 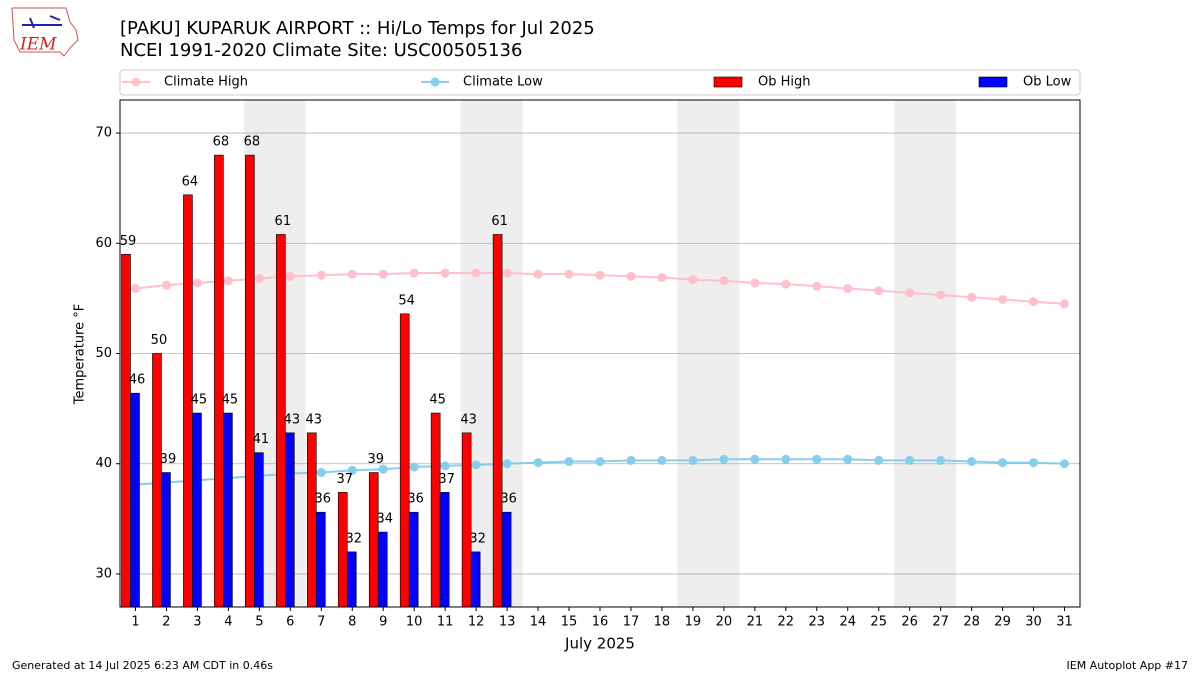 I want to click on x-tick-label: 8, so click(x=352, y=622).